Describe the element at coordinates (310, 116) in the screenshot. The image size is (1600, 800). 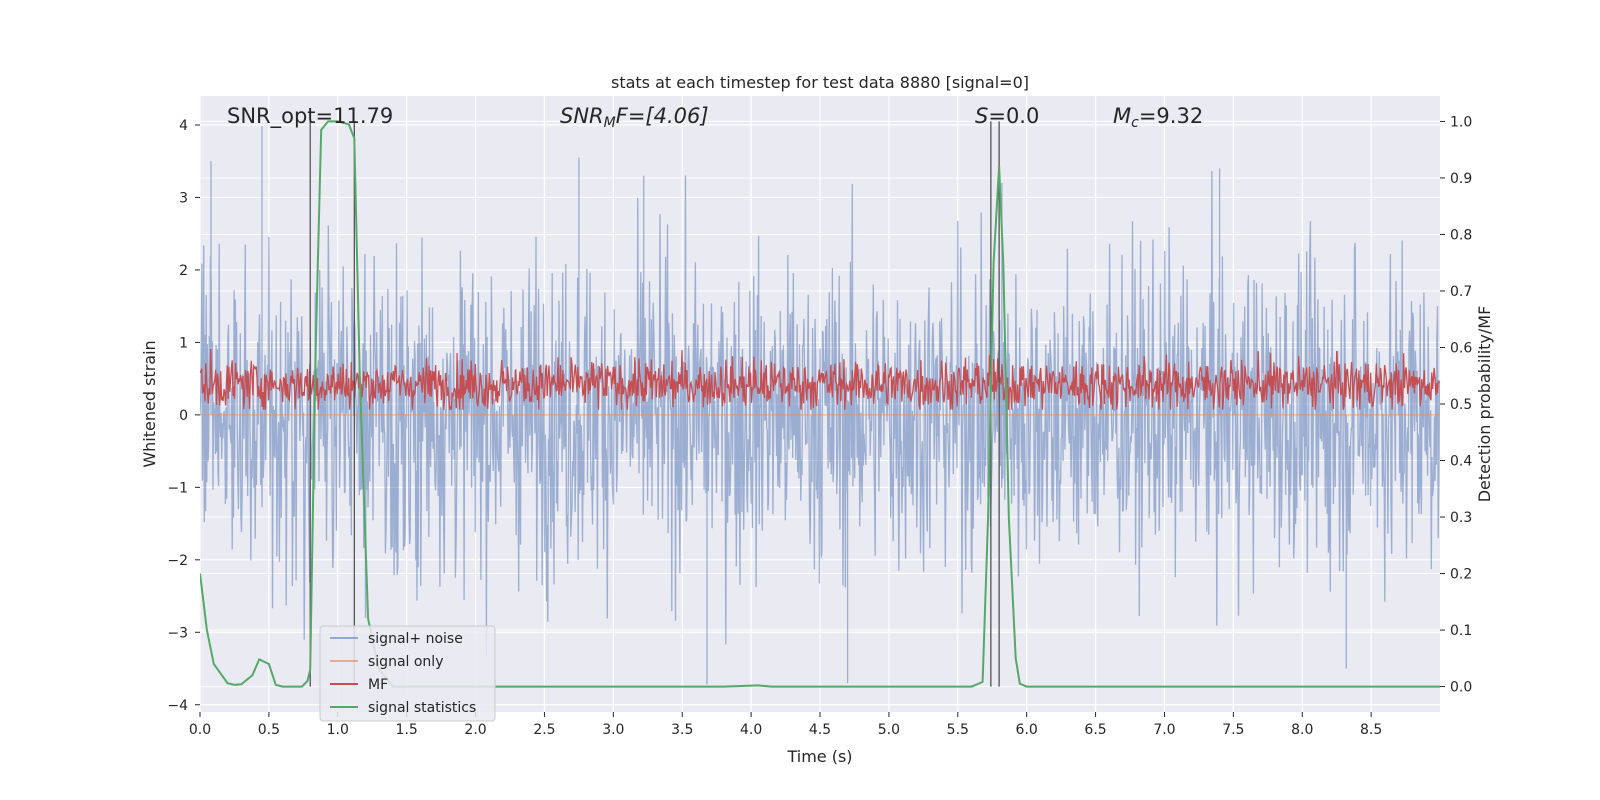
I see `snr-opt-annotation: SNR_opt=11.79` at that location.